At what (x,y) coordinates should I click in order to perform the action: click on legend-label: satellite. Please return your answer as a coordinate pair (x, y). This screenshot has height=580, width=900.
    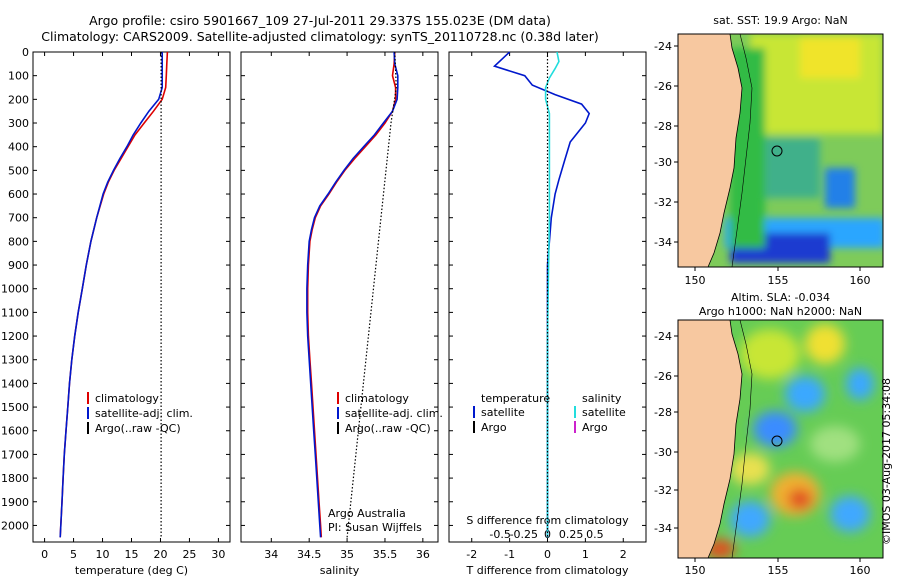
    Looking at the image, I should click on (604, 412).